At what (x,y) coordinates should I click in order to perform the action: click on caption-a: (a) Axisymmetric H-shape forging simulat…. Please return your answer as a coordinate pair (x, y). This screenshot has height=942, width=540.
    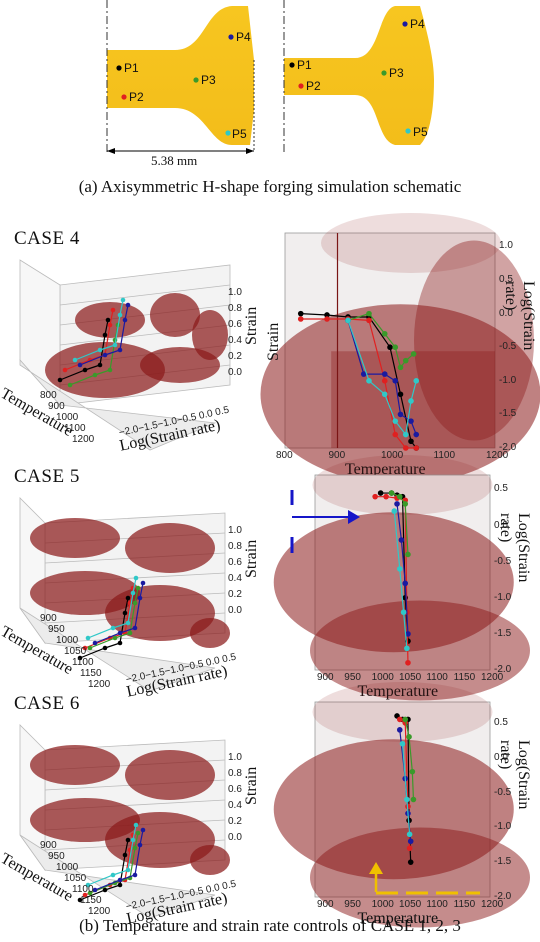
    Looking at the image, I should click on (270, 186).